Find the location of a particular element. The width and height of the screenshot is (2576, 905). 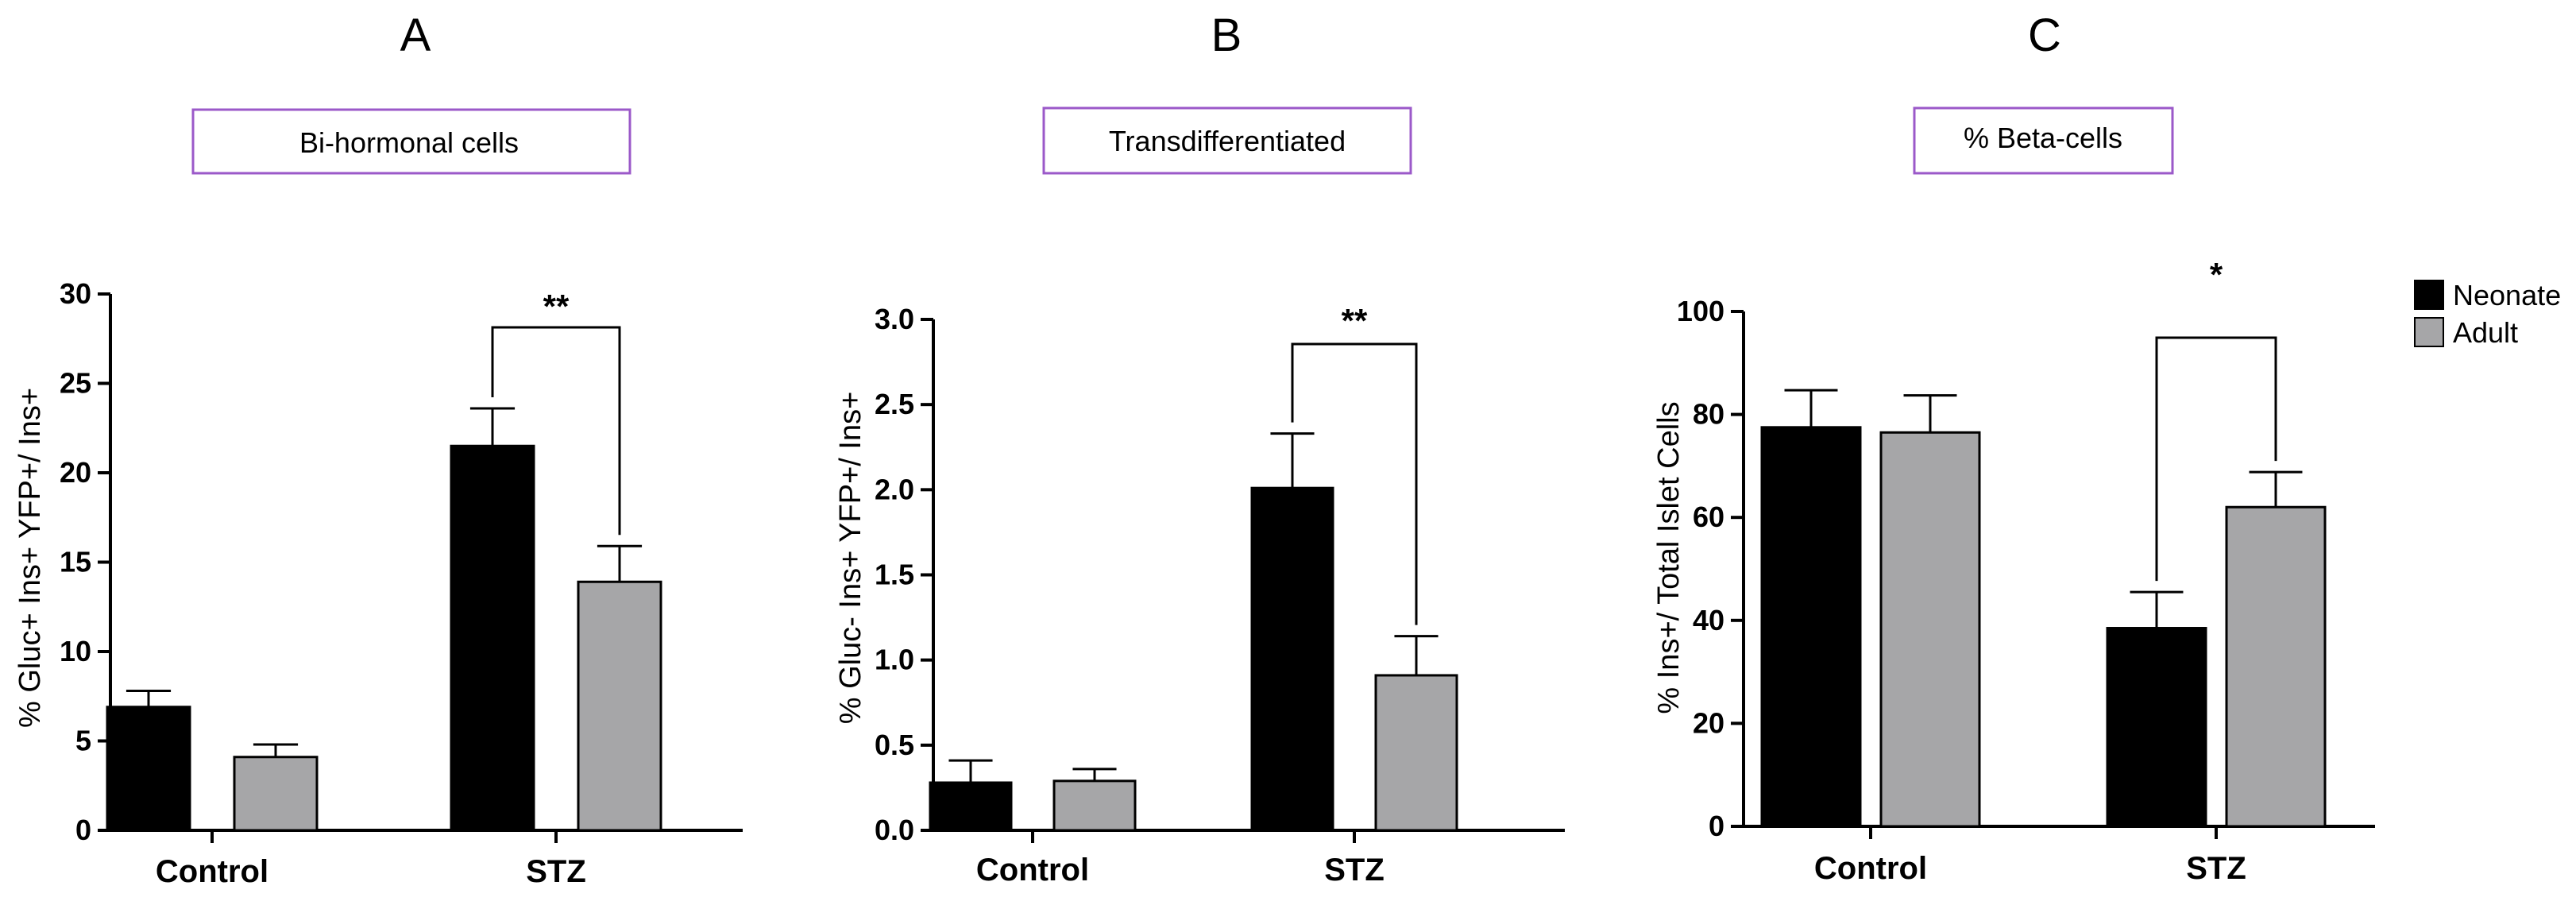

panel-b-category-label: STZ is located at coordinates (1354, 871).